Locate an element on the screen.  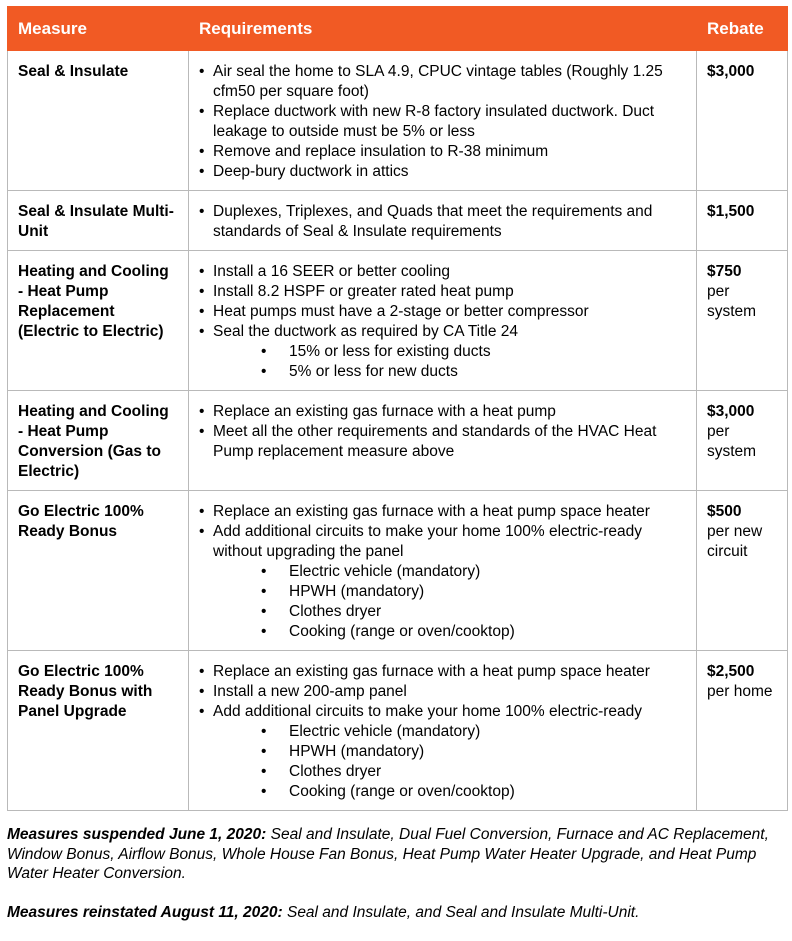
requirement-item: Deep-bury ductwork in attics is located at coordinates (442, 172).